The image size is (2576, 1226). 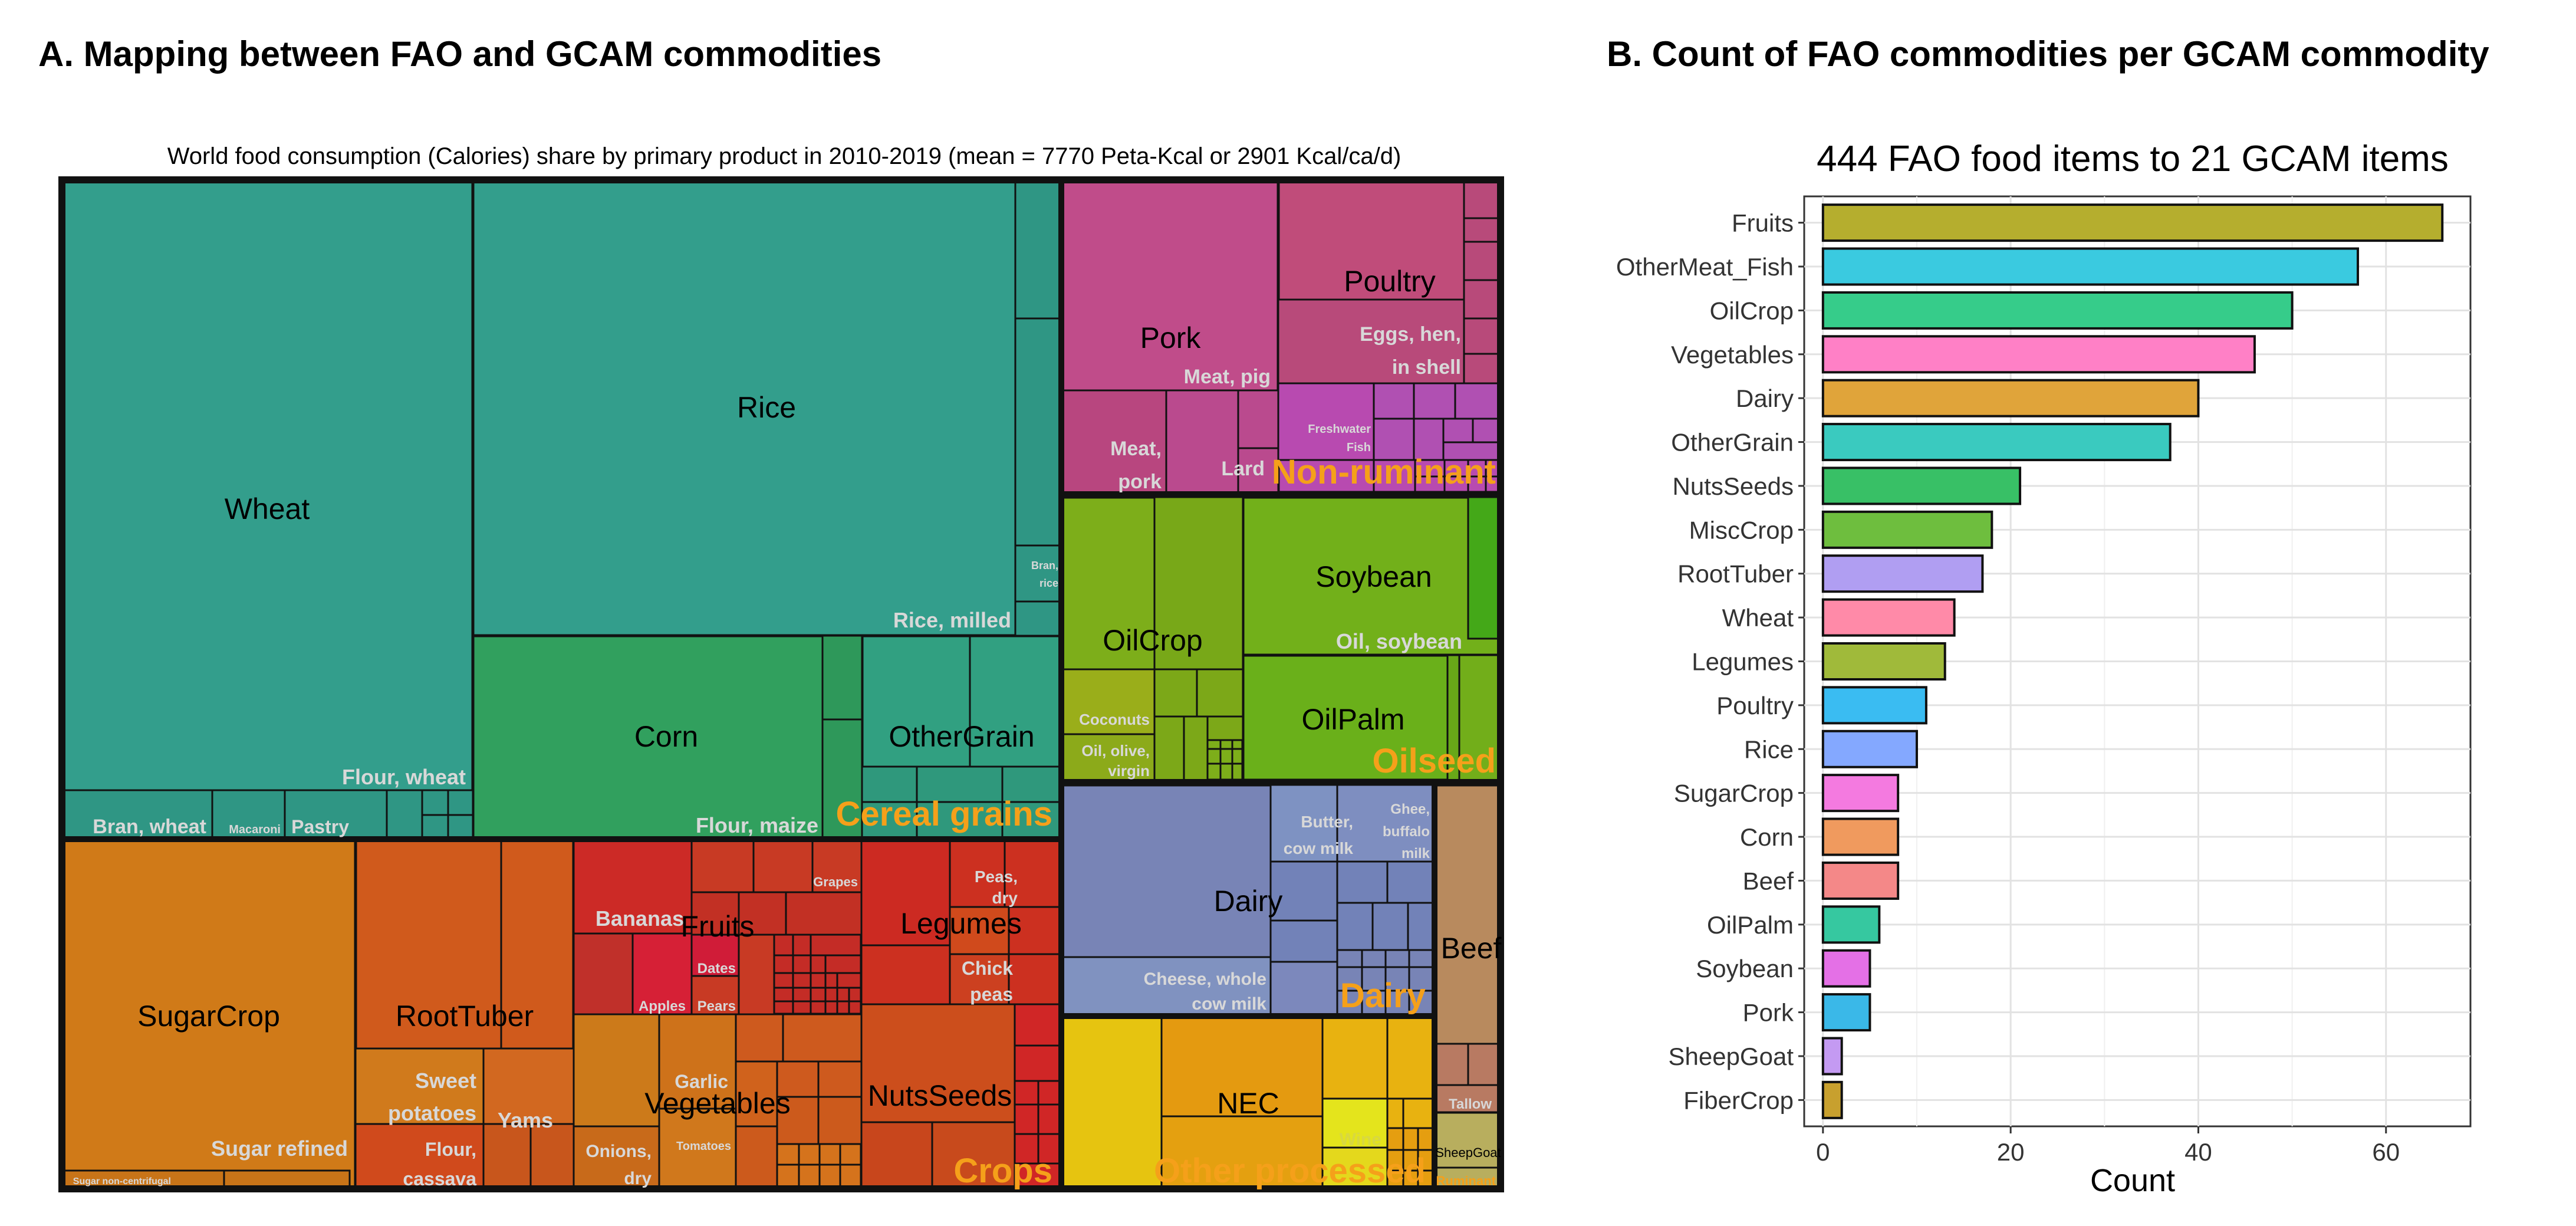 What do you see at coordinates (1361, 1140) in the screenshot?
I see `label-wine: Wine` at bounding box center [1361, 1140].